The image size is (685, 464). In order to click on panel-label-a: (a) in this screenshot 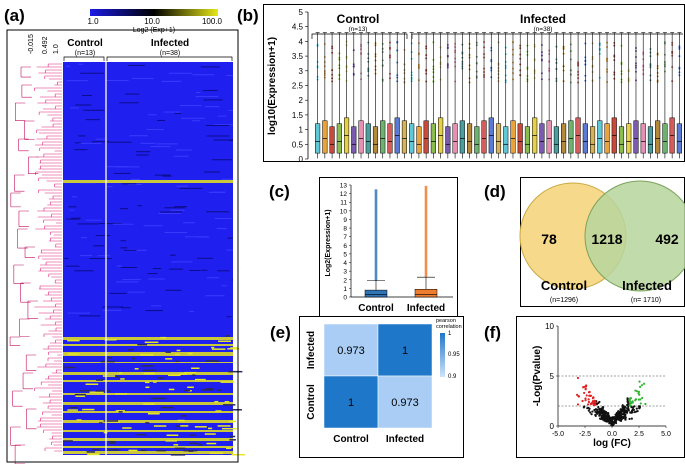, I will do `click(14, 15)`.